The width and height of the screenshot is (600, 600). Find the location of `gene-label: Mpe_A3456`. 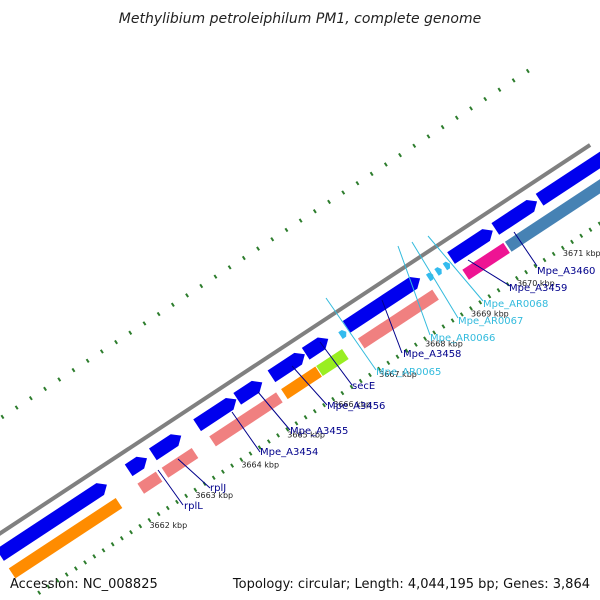

gene-label: Mpe_A3456 is located at coordinates (356, 406).